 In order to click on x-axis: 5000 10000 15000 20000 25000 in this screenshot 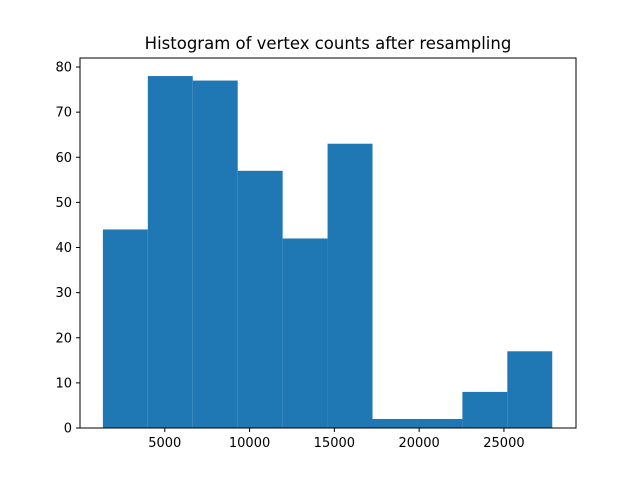, I will do `click(336, 439)`.